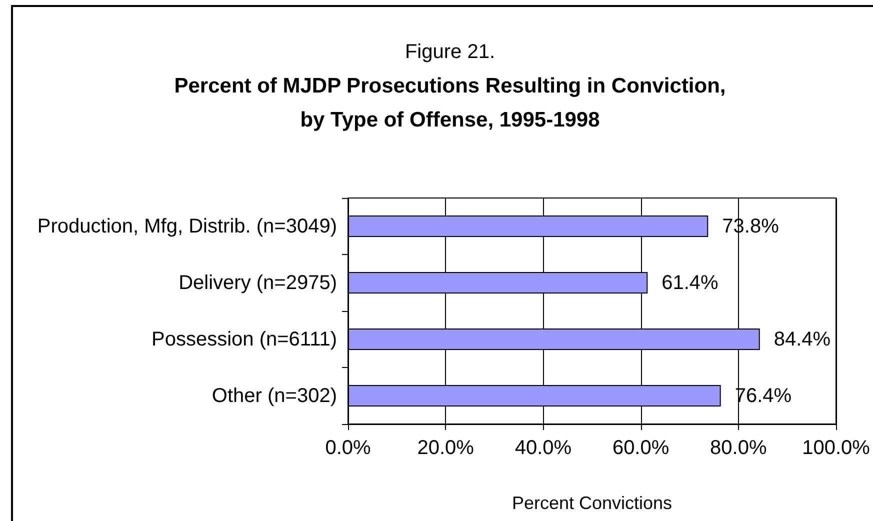 This screenshot has width=873, height=521. I want to click on x-tick-label: 0.0%, so click(348, 448).